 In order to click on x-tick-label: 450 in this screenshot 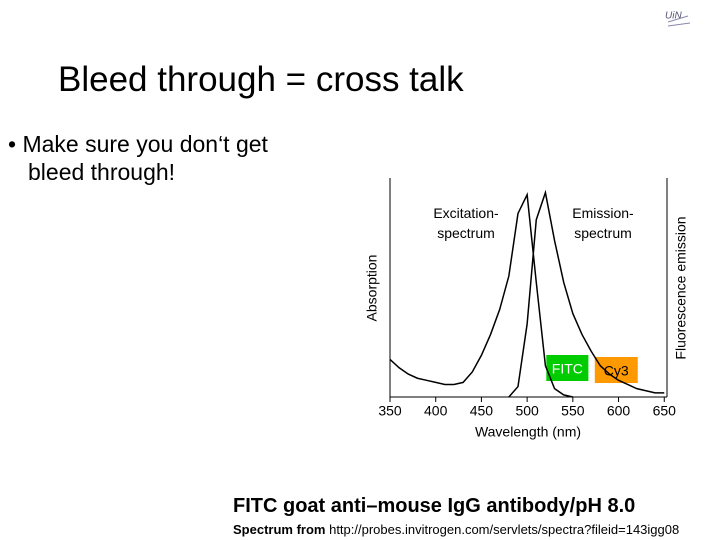, I will do `click(482, 411)`.